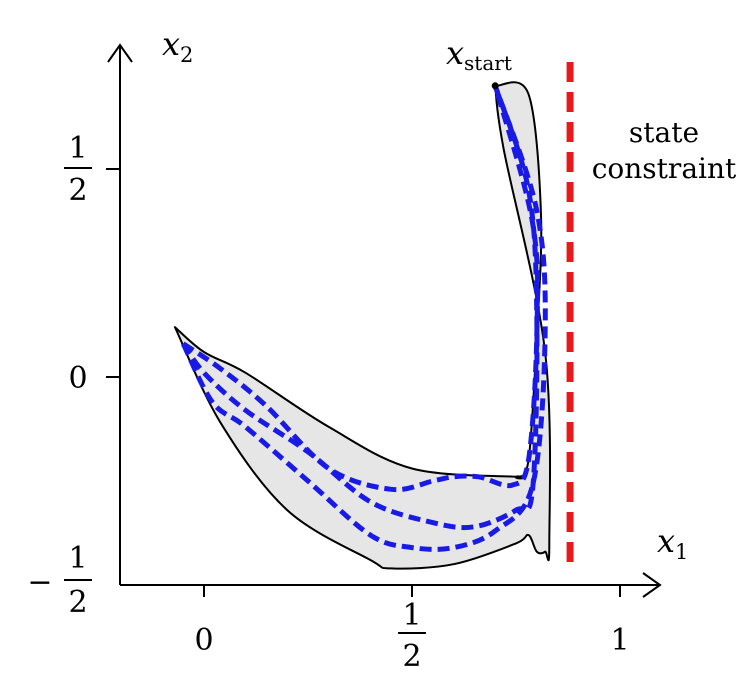  I want to click on constraint-label-line2: constraint, so click(664, 168).